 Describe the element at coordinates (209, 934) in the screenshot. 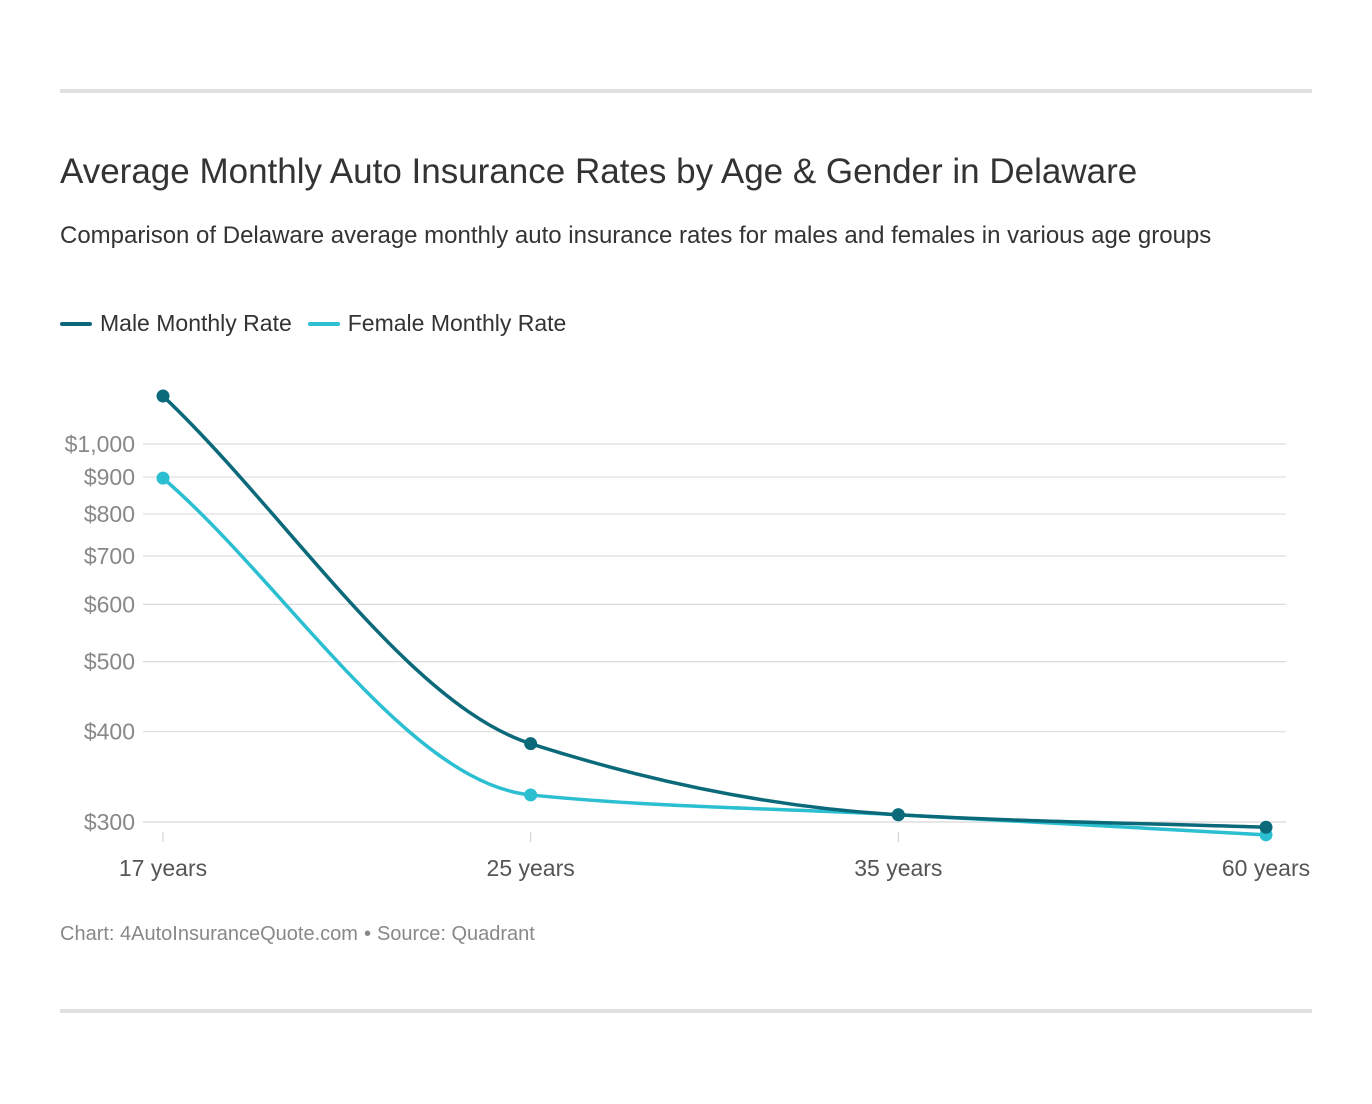

I see `chart-credit: Chart: 4AutoInsuranceQuote.com` at that location.